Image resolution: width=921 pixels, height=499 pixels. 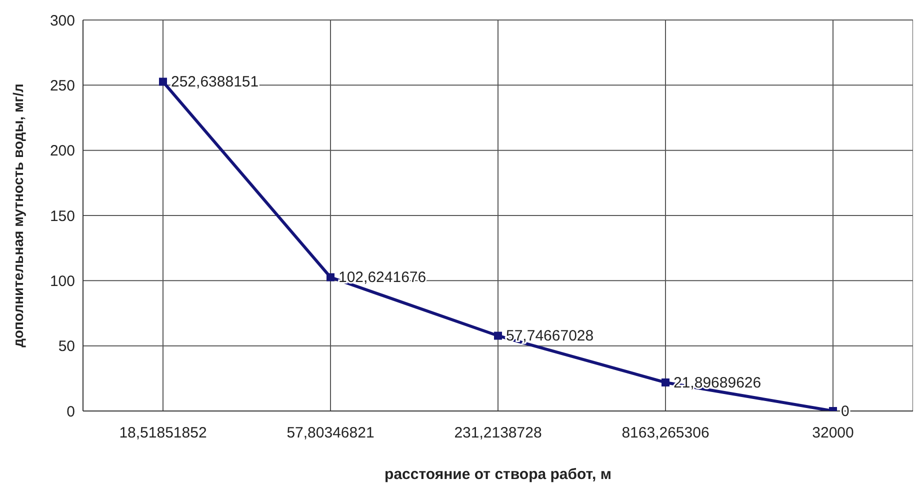 What do you see at coordinates (163, 433) in the screenshot?
I see `x-tick-label: 18,51851852` at bounding box center [163, 433].